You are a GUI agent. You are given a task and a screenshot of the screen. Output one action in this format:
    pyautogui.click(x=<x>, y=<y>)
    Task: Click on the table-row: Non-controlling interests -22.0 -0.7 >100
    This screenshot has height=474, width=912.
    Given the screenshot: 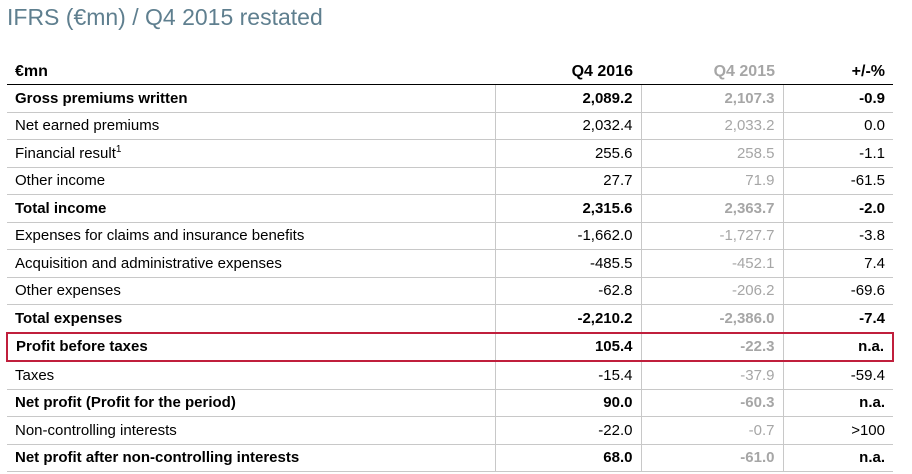 What is the action you would take?
    pyautogui.click(x=450, y=430)
    